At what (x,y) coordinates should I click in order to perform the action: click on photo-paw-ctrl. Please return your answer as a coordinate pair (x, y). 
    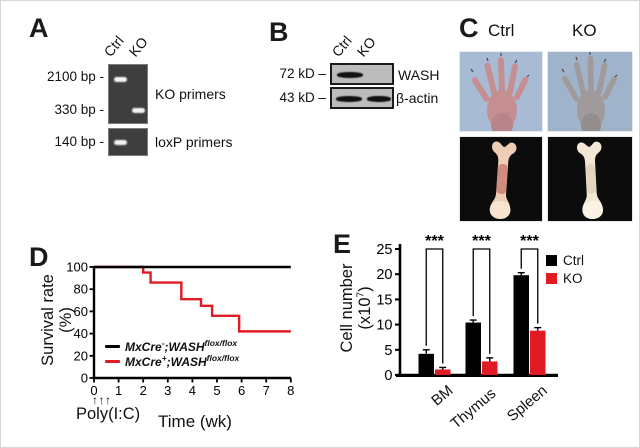
    Looking at the image, I should click on (501, 91).